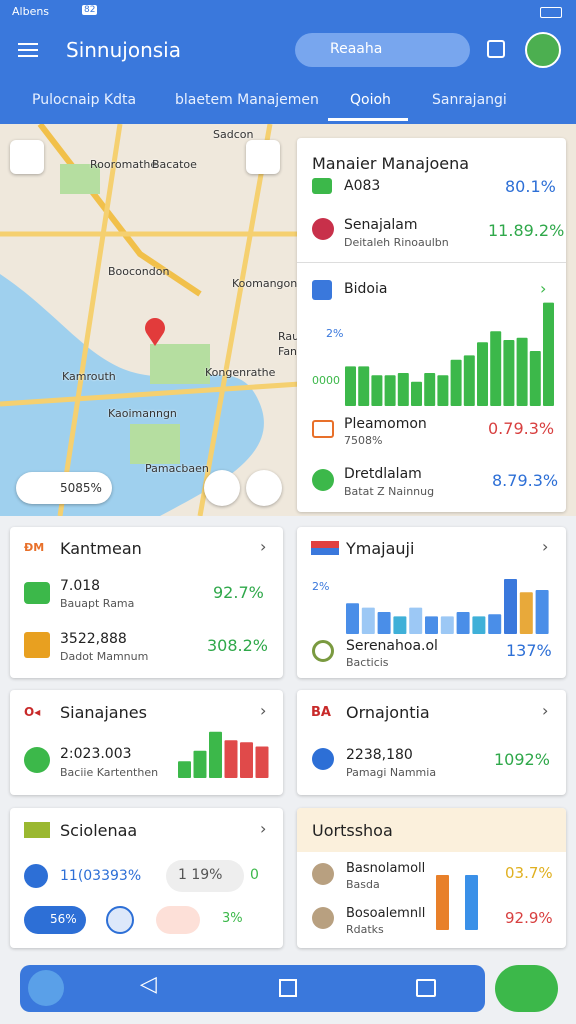 Image resolution: width=576 pixels, height=1024 pixels. Describe the element at coordinates (93, 639) in the screenshot. I see `row-label: 3522,888` at that location.